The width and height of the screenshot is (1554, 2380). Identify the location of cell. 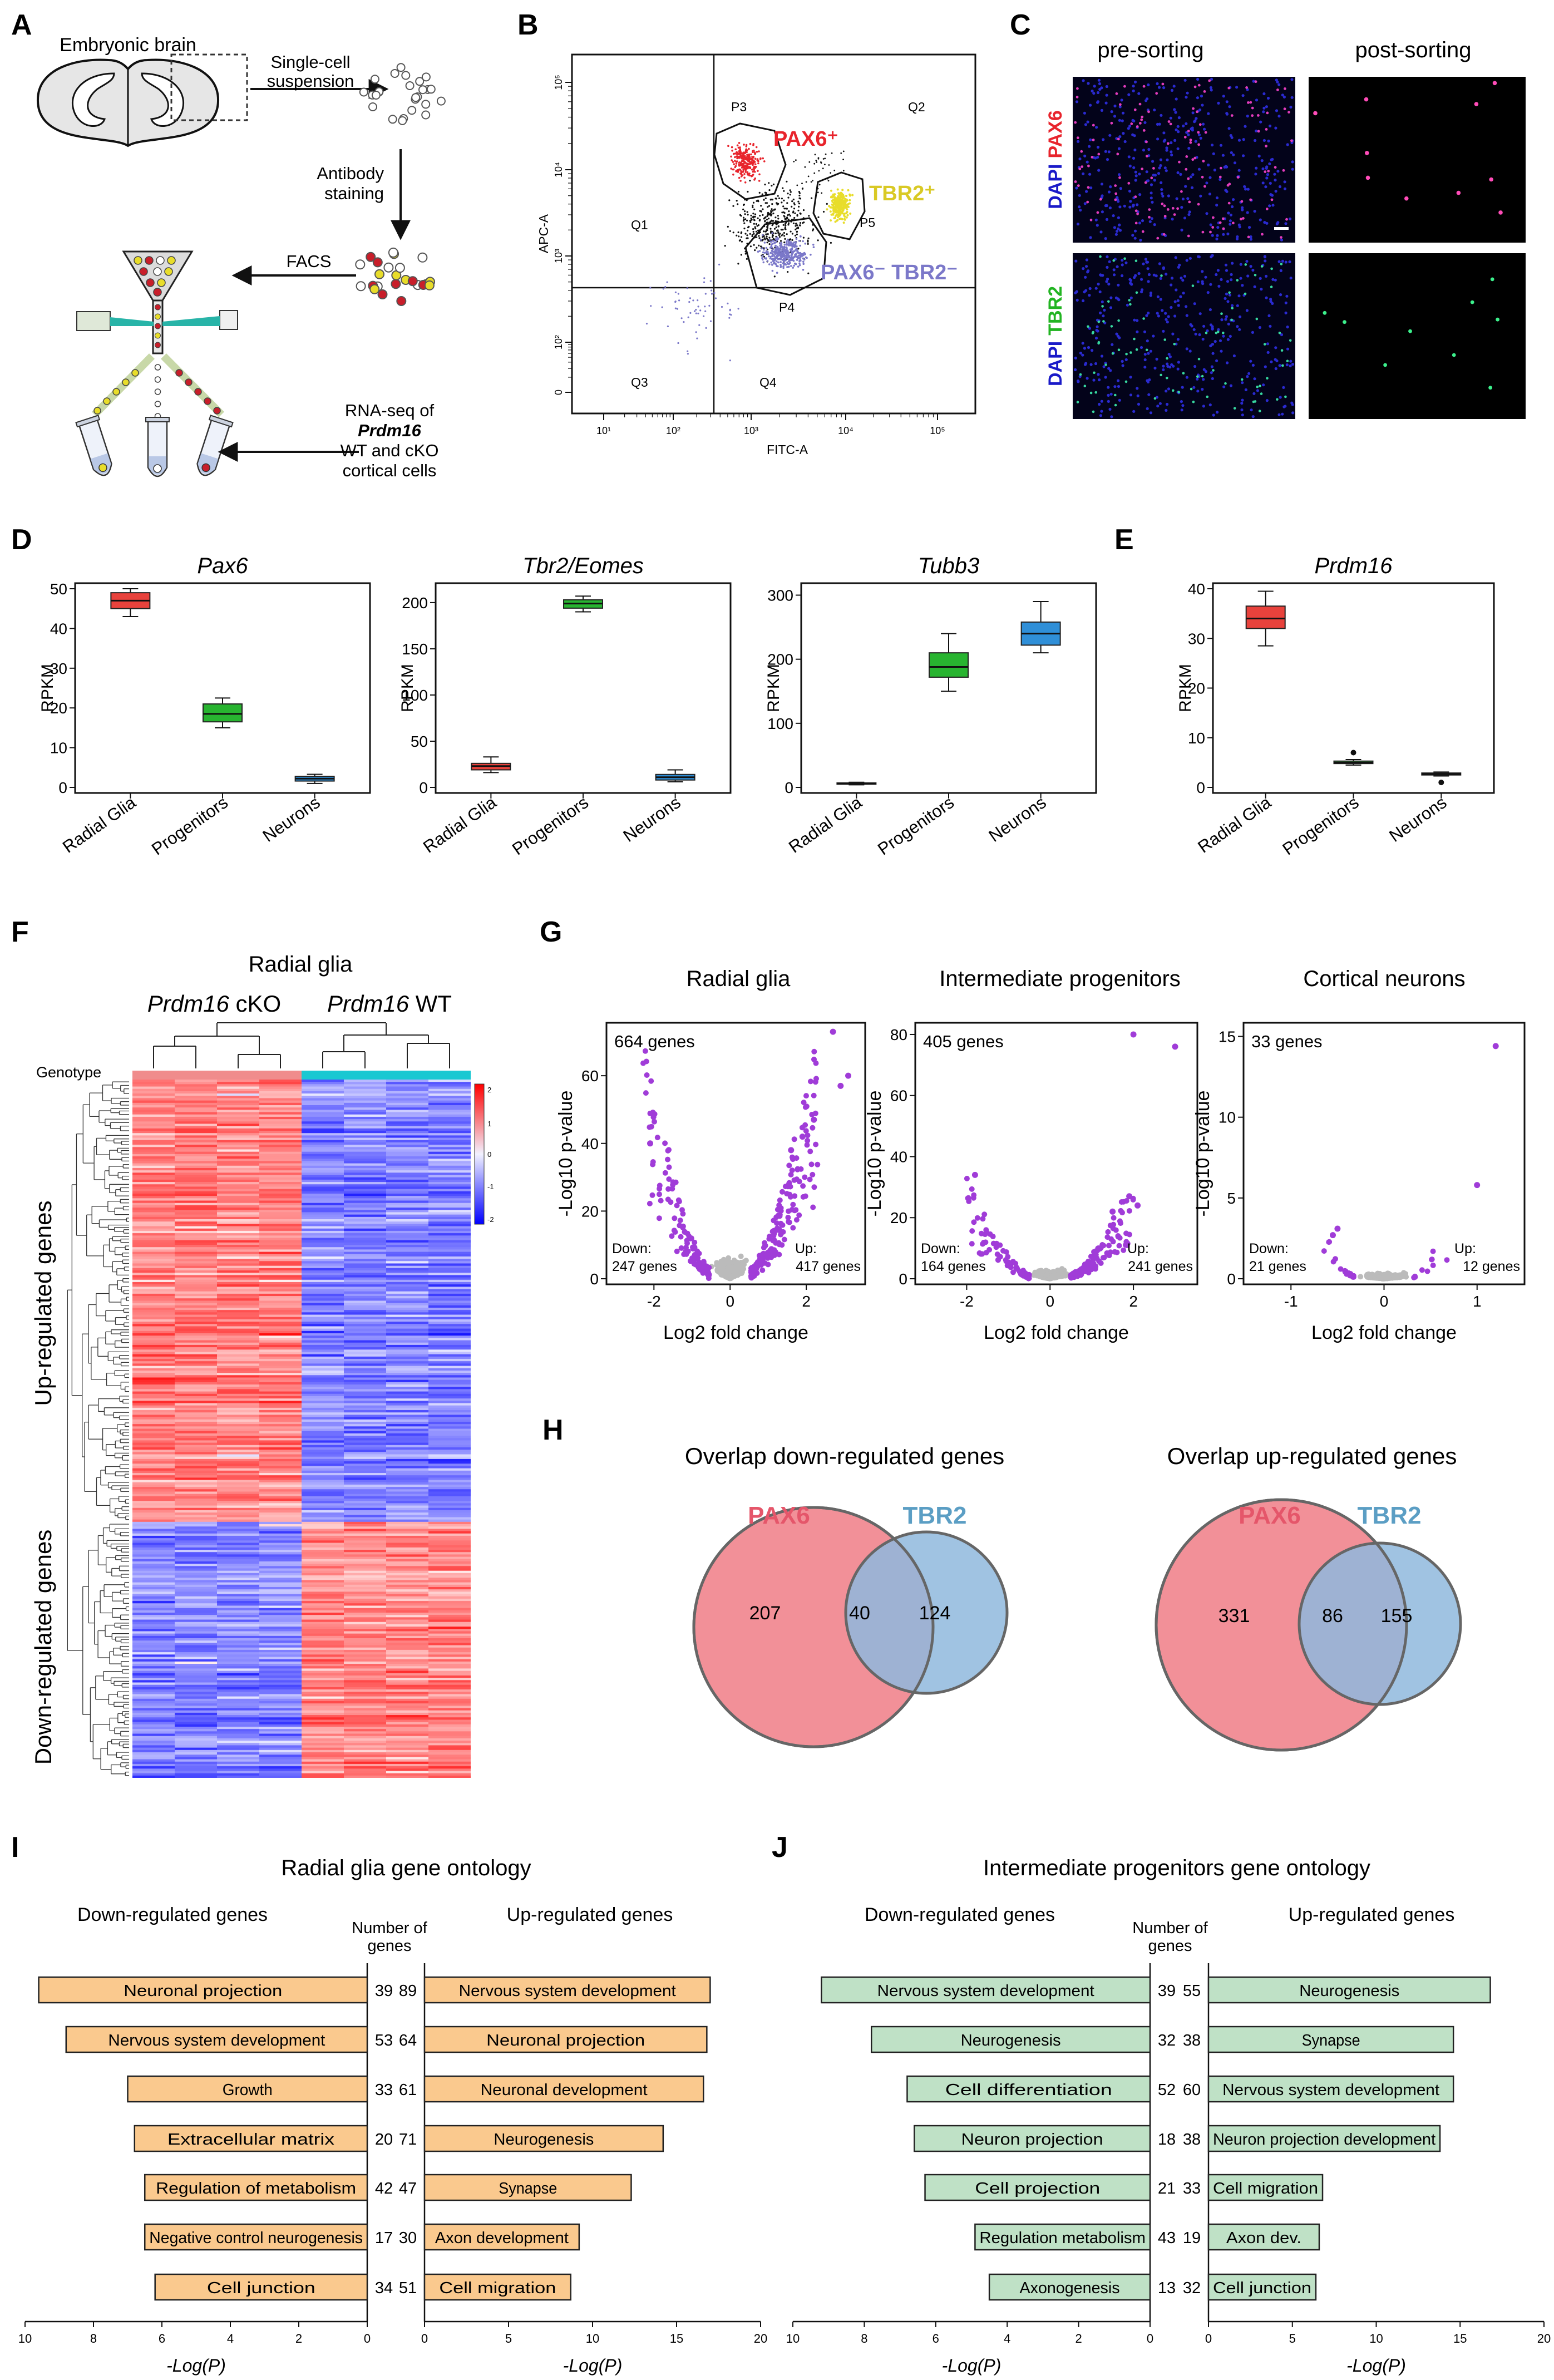
(406, 75).